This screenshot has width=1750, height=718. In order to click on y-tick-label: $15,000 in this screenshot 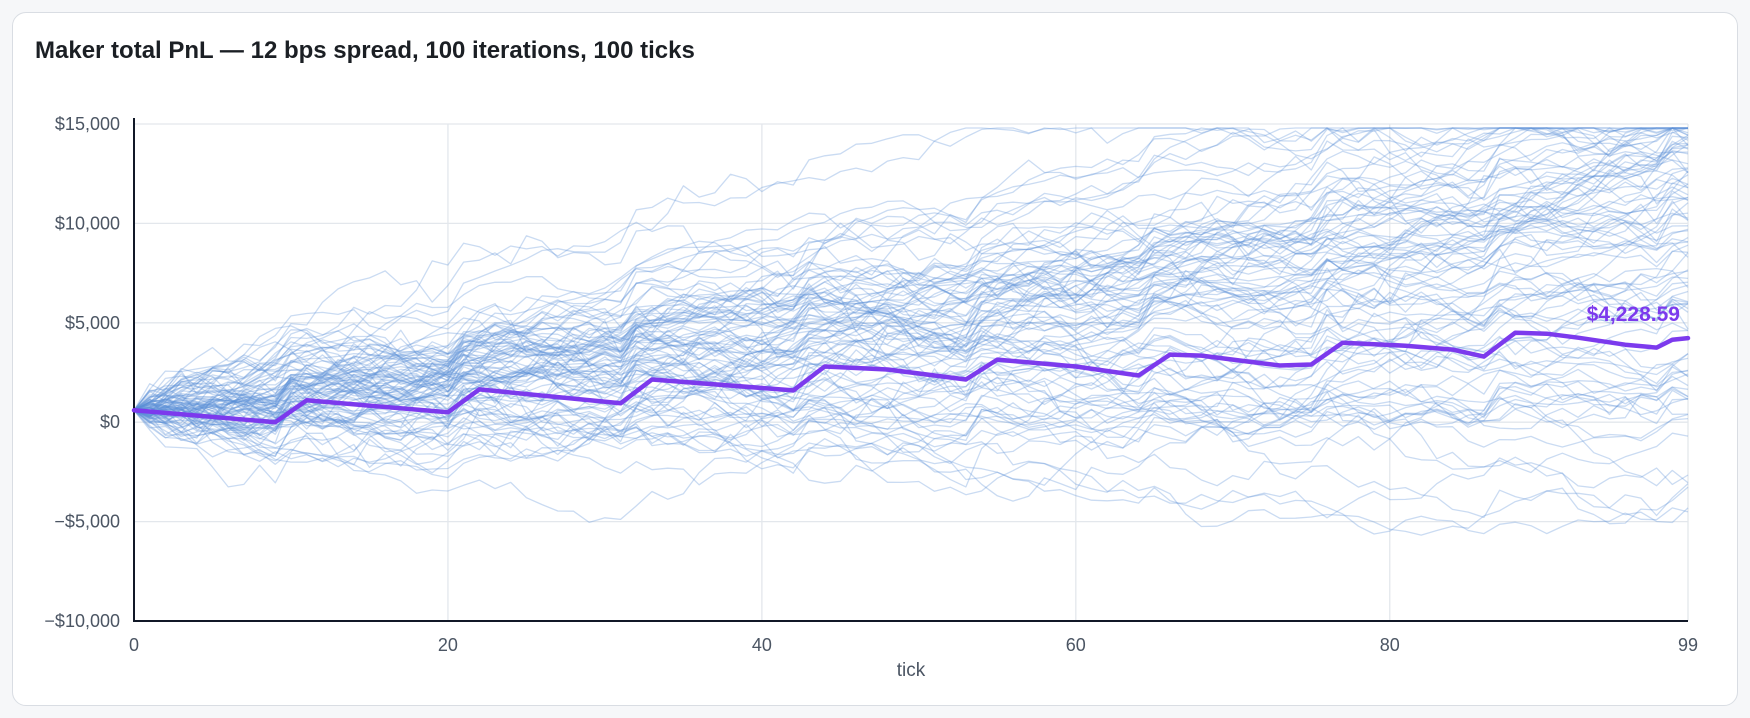, I will do `click(87, 124)`.